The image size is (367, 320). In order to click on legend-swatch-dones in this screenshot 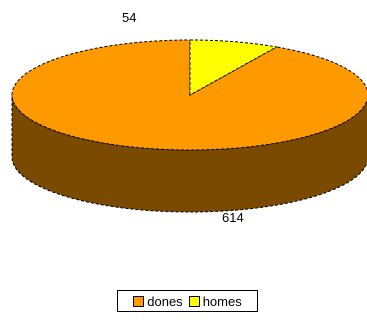, I will do `click(139, 301)`.